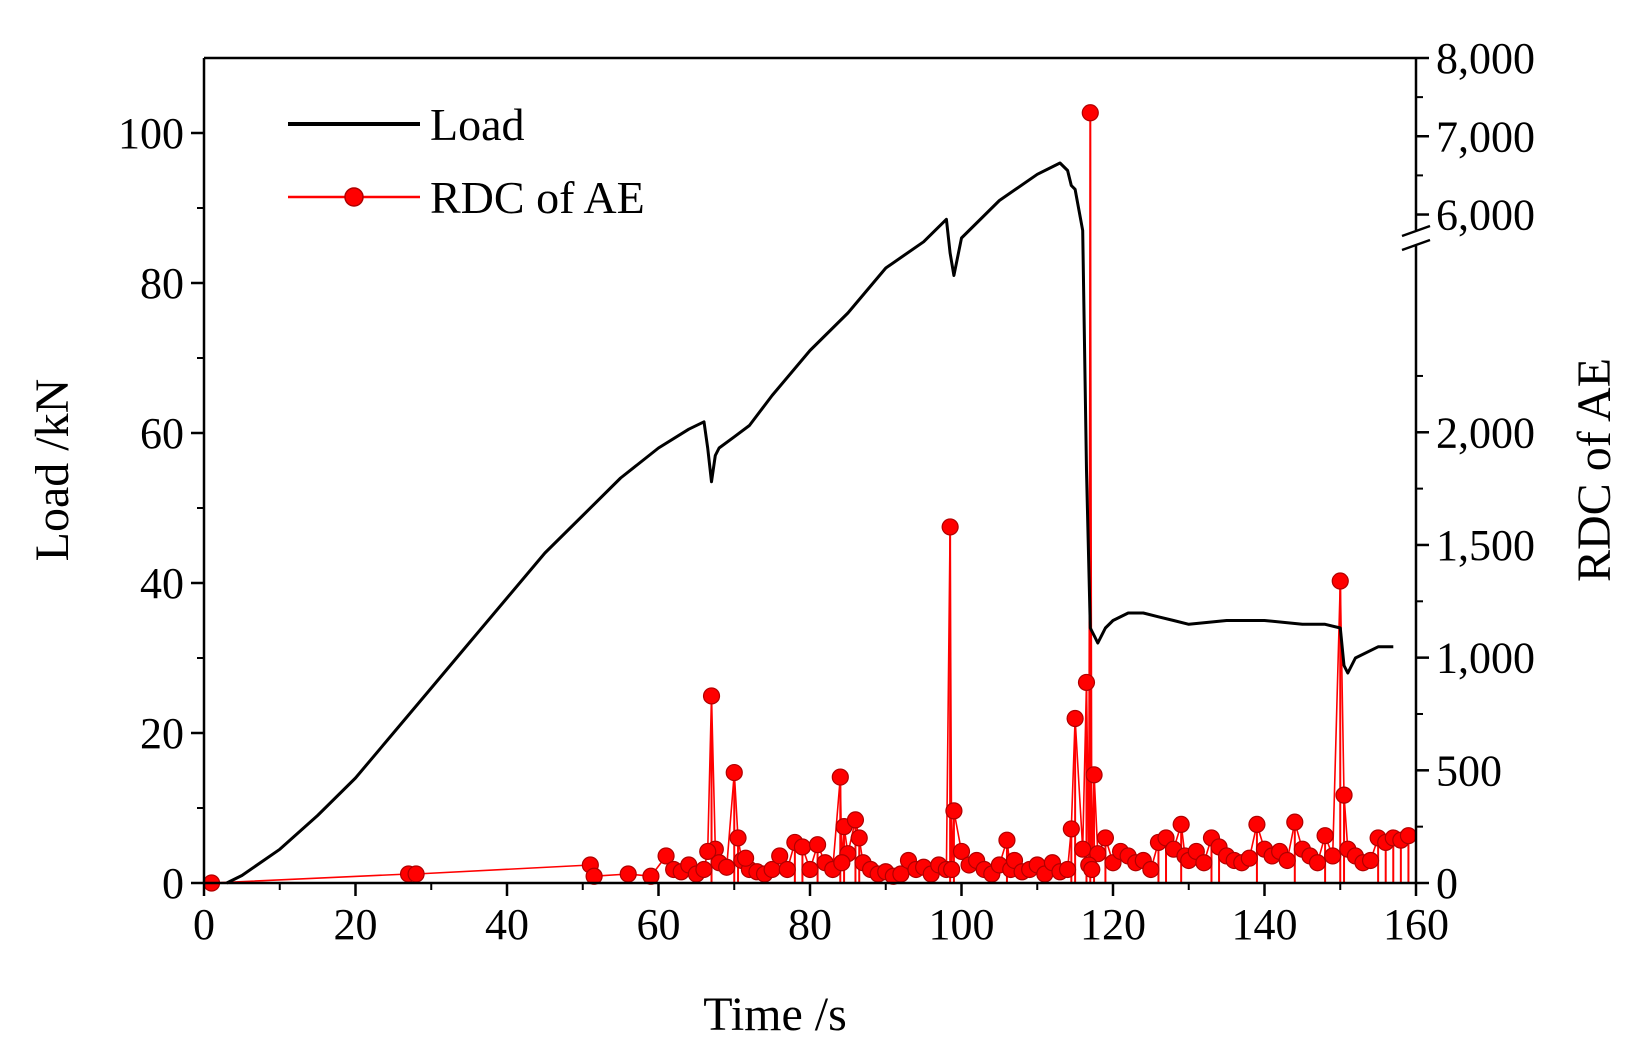  I want to click on y-right-tick-label: 6,000, so click(1485, 215).